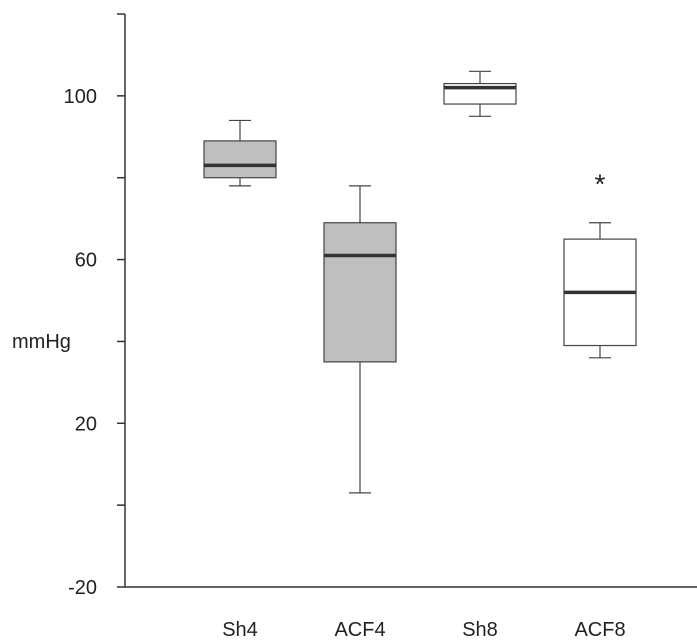 This screenshot has width=697, height=640. Describe the element at coordinates (80, 97) in the screenshot. I see `y-tick-label: 100` at that location.